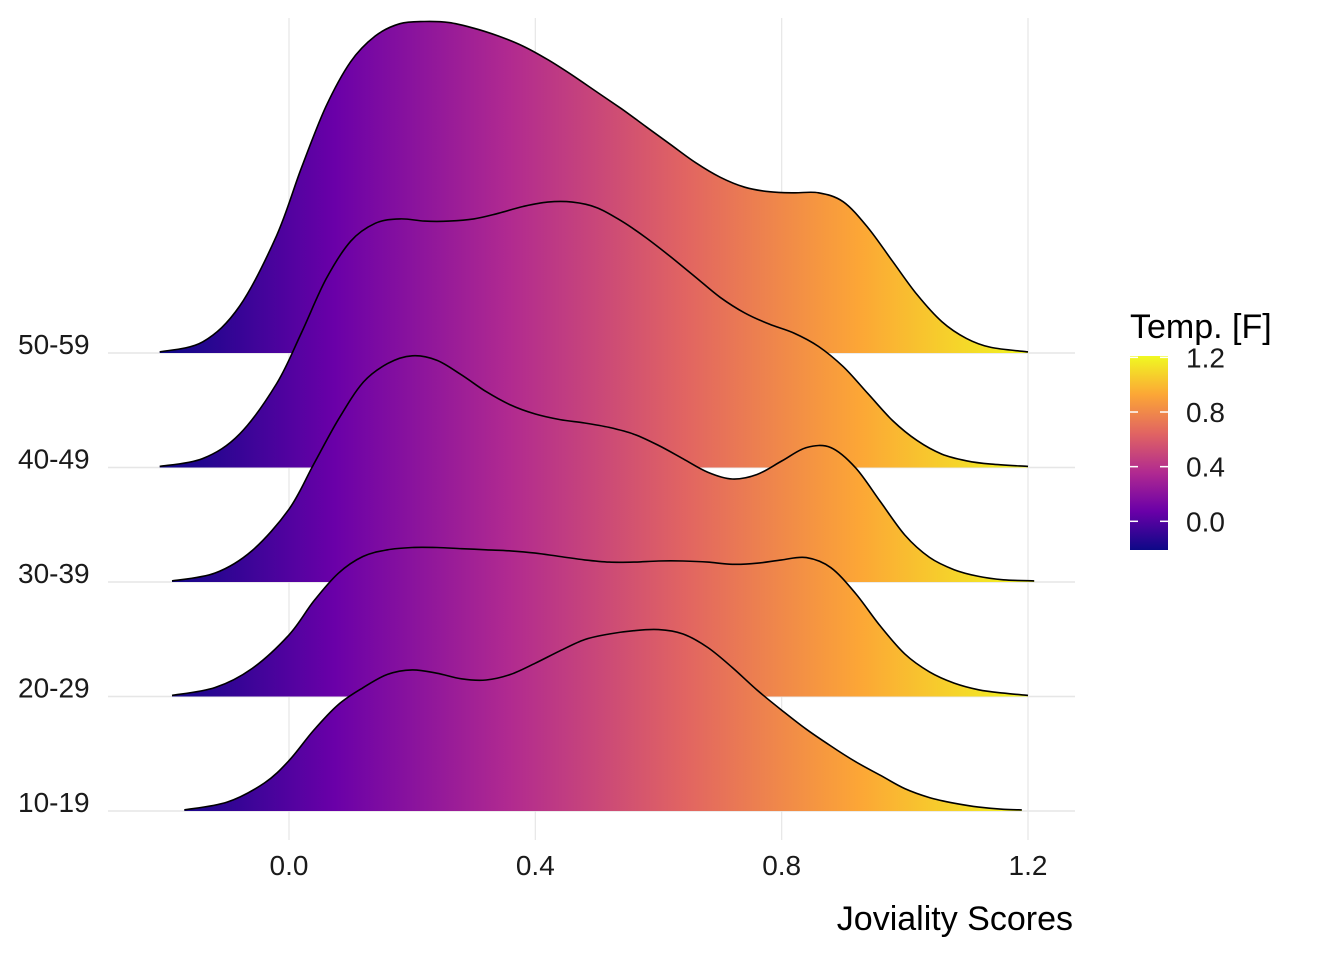 This screenshot has height=960, width=1344. I want to click on legend: Temp. [F] 1.2 0.8 0.4 0.0, so click(1201, 429).